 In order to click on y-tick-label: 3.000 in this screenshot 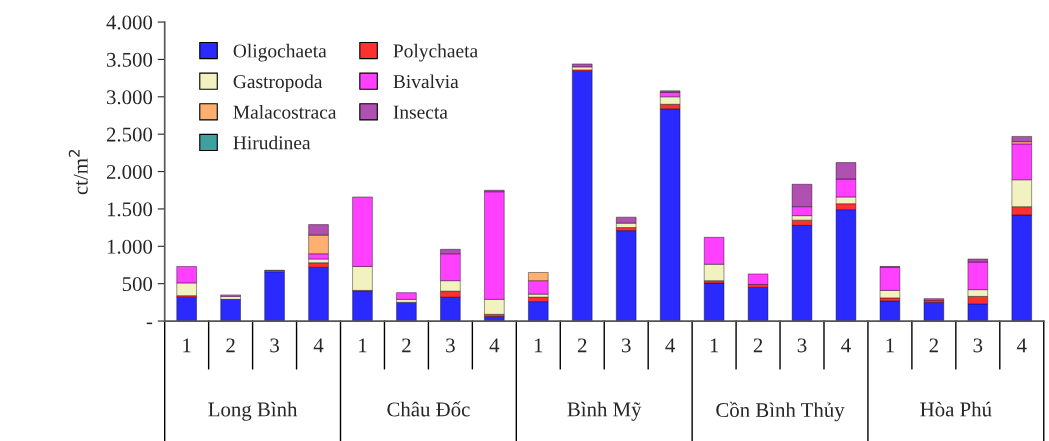, I will do `click(130, 97)`.